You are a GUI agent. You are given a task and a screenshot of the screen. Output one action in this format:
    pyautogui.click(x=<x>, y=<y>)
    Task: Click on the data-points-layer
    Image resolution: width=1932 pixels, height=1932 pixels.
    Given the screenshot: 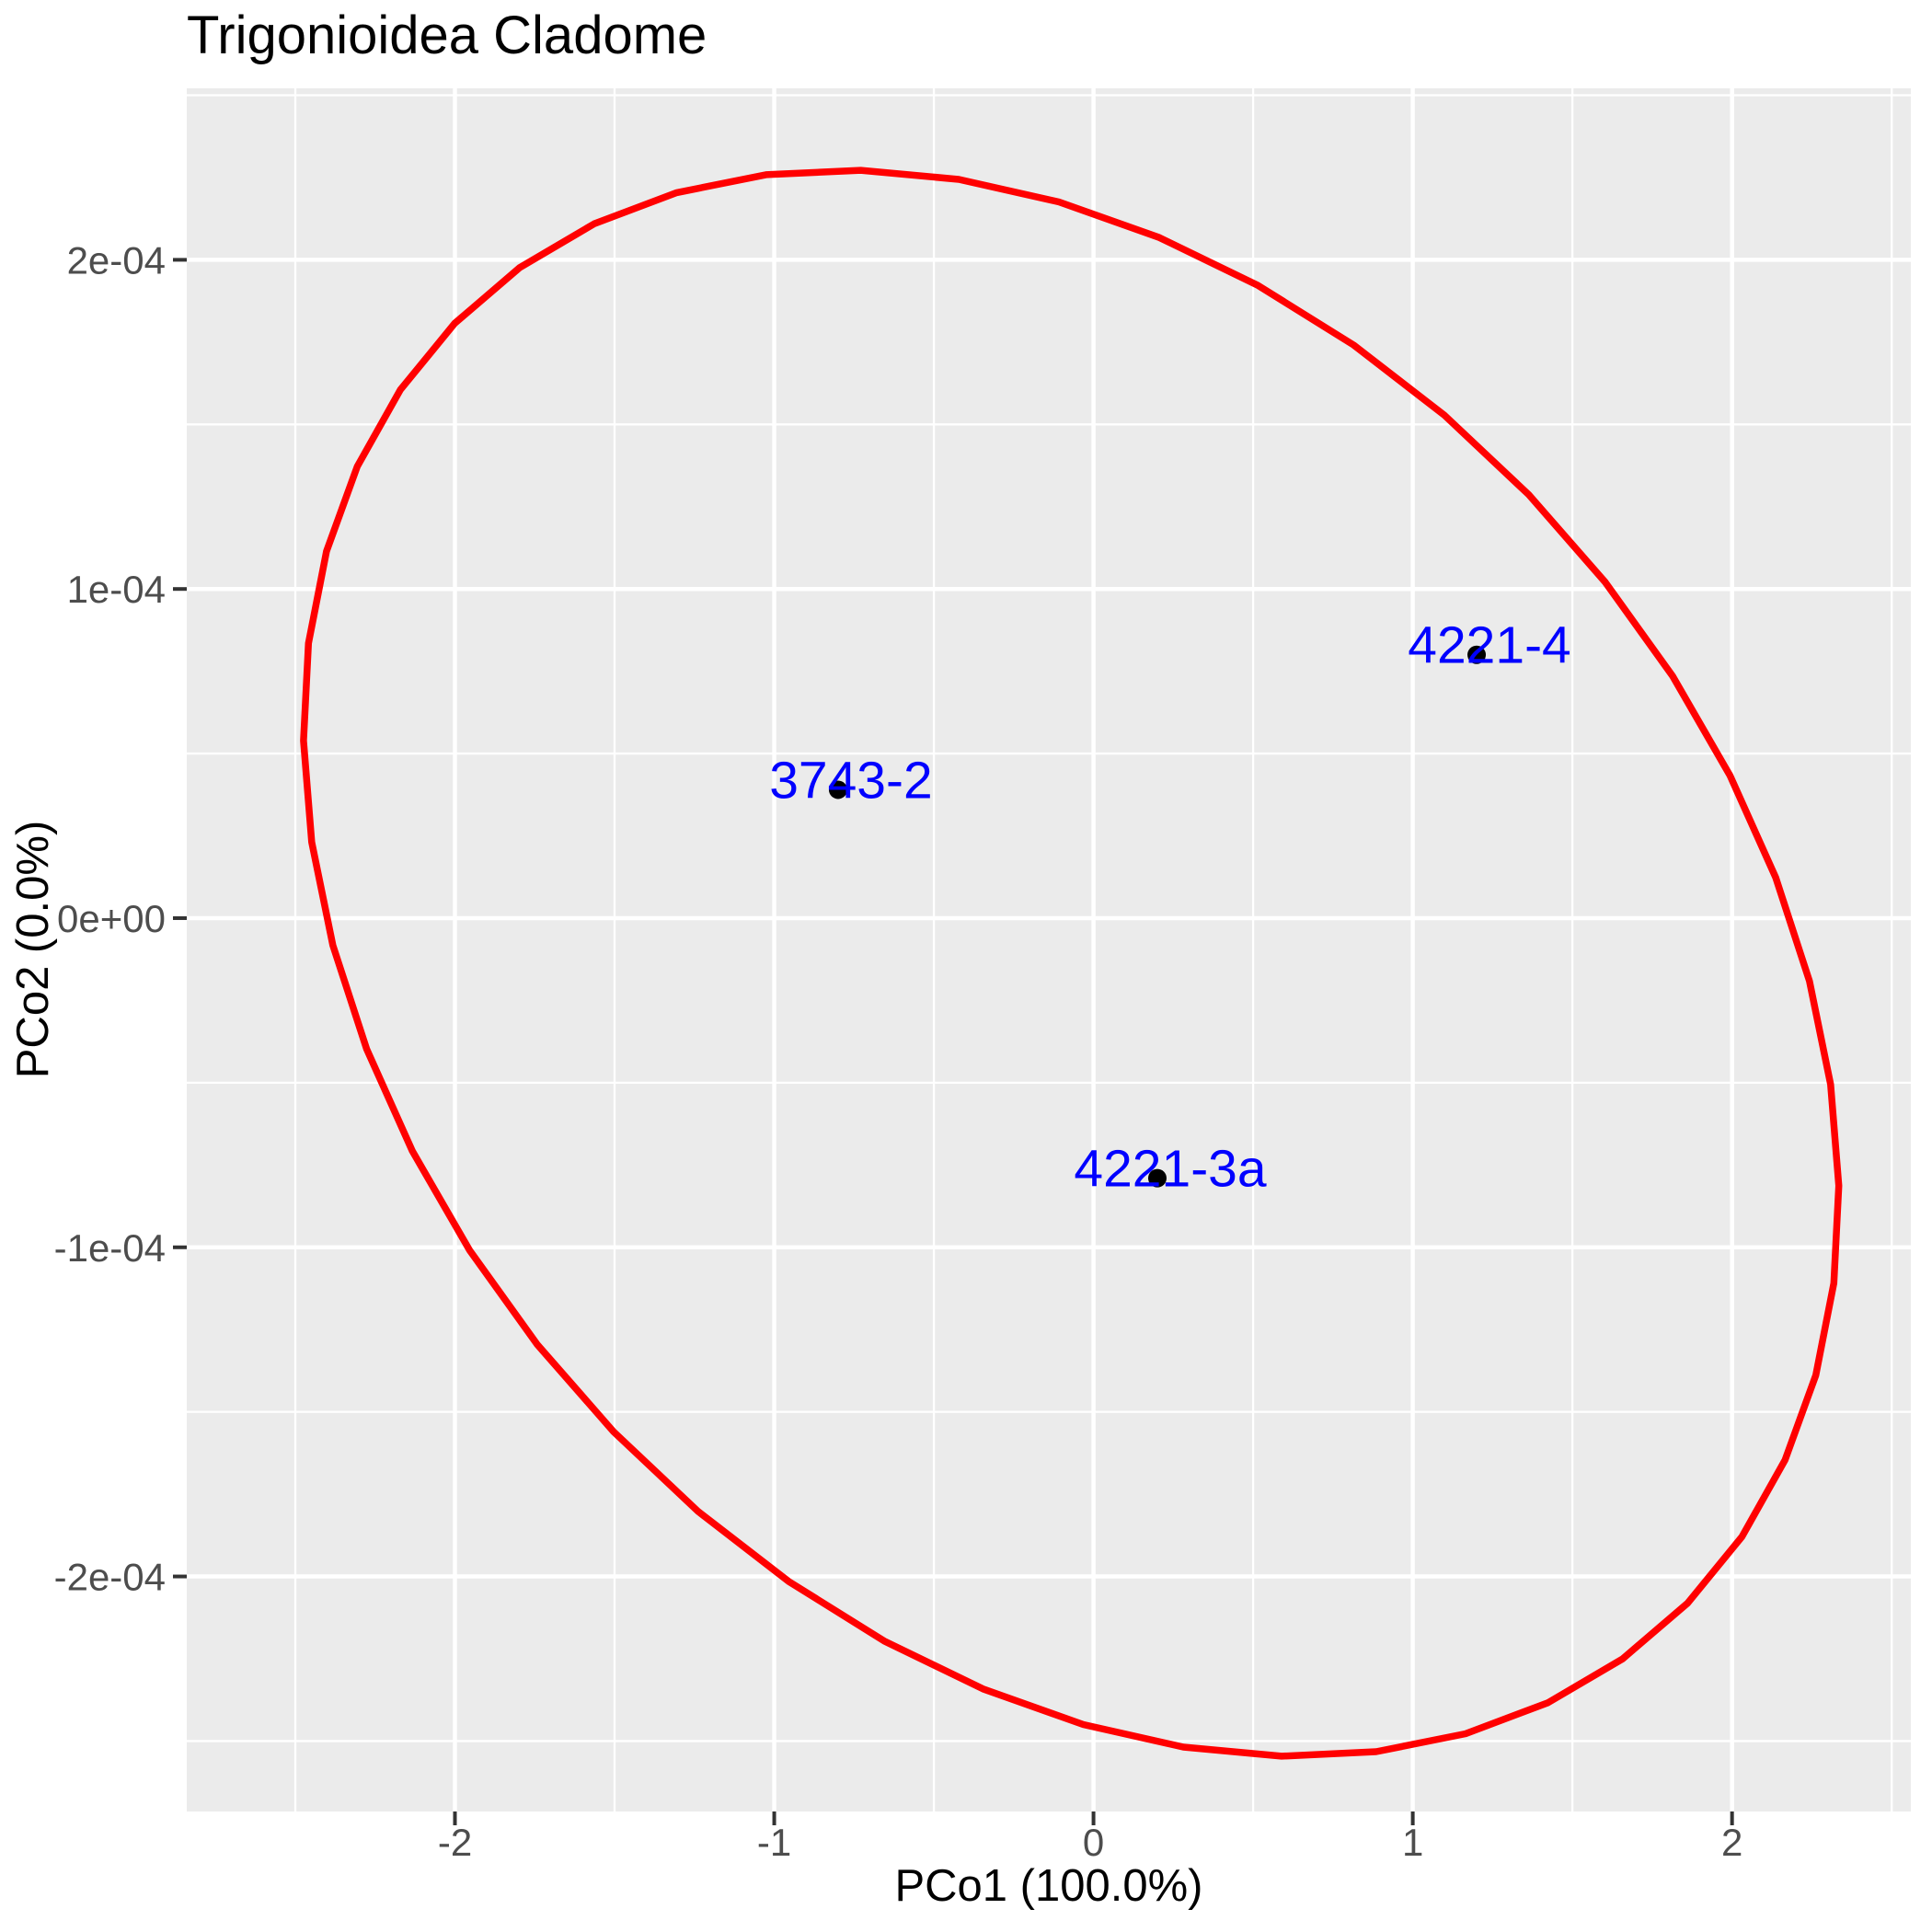 What is the action you would take?
    pyautogui.click(x=1157, y=916)
    